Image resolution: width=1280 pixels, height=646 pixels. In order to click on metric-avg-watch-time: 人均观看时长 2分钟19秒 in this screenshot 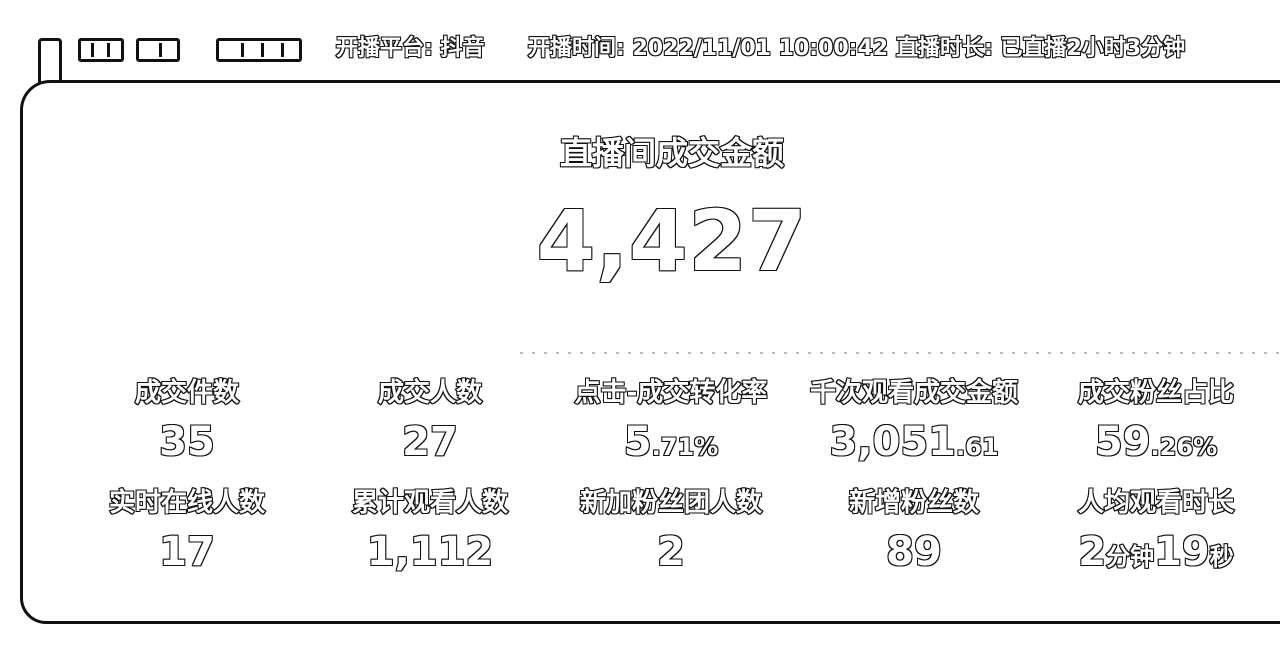, I will do `click(1153, 531)`.